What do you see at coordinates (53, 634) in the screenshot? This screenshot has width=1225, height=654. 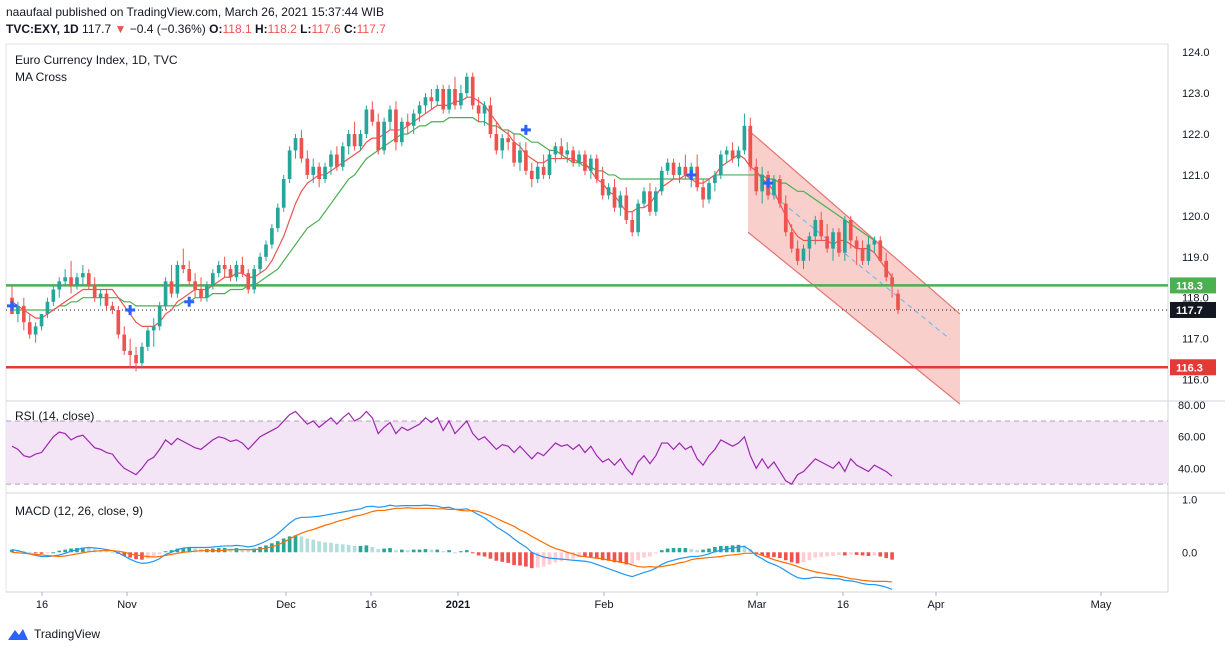 I see `tradingview-footer: TradingView` at bounding box center [53, 634].